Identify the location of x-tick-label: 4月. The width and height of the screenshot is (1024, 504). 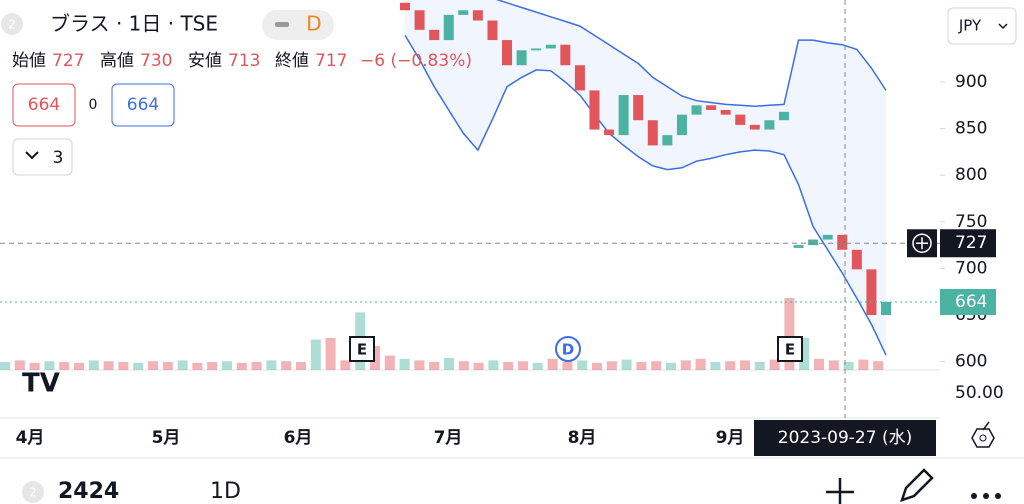
(30, 438).